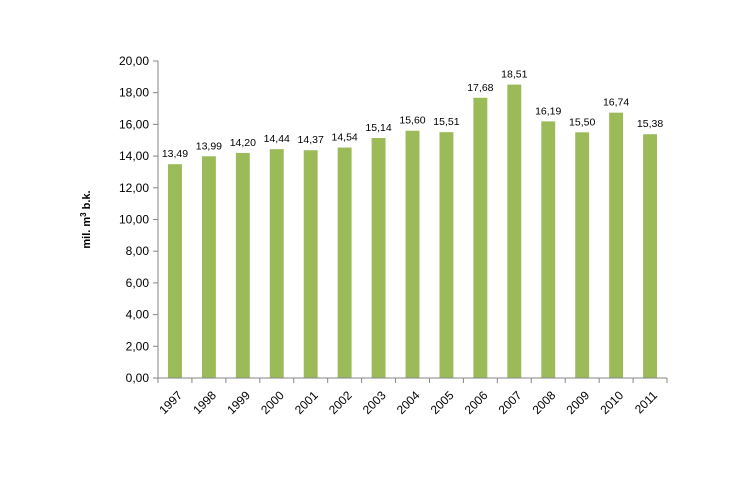  I want to click on bar-1997, so click(175, 271).